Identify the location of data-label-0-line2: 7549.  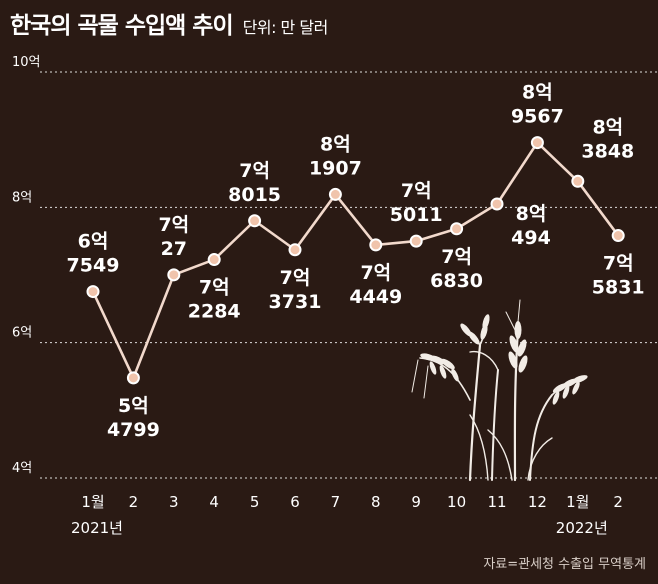
(93, 266).